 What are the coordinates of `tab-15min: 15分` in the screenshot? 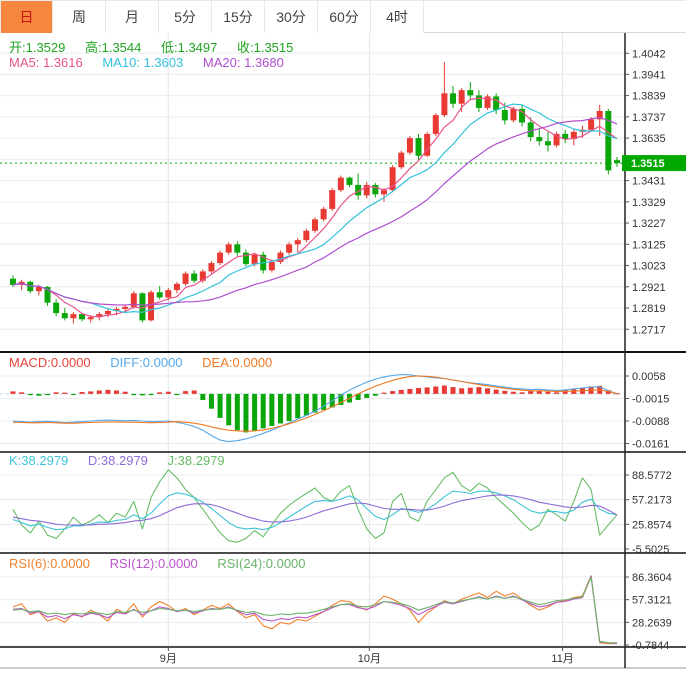 It's located at (238, 17).